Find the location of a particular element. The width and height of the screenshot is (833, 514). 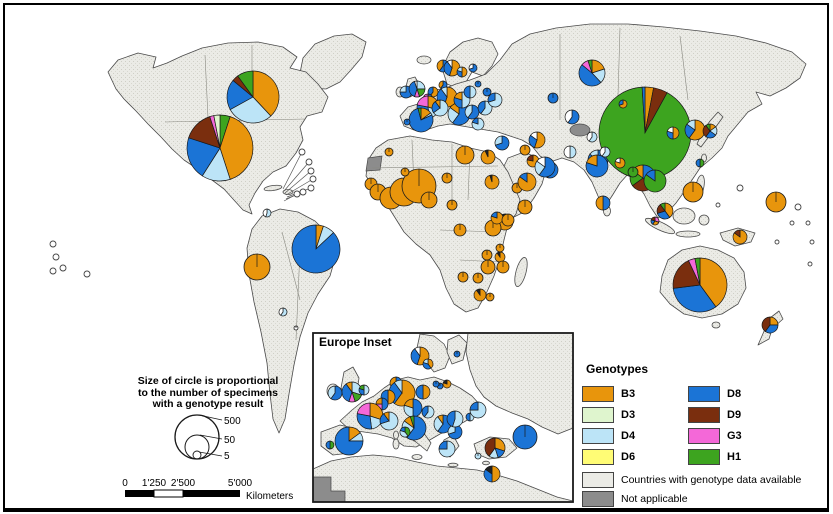

legend-swatch-H1 is located at coordinates (704, 457).